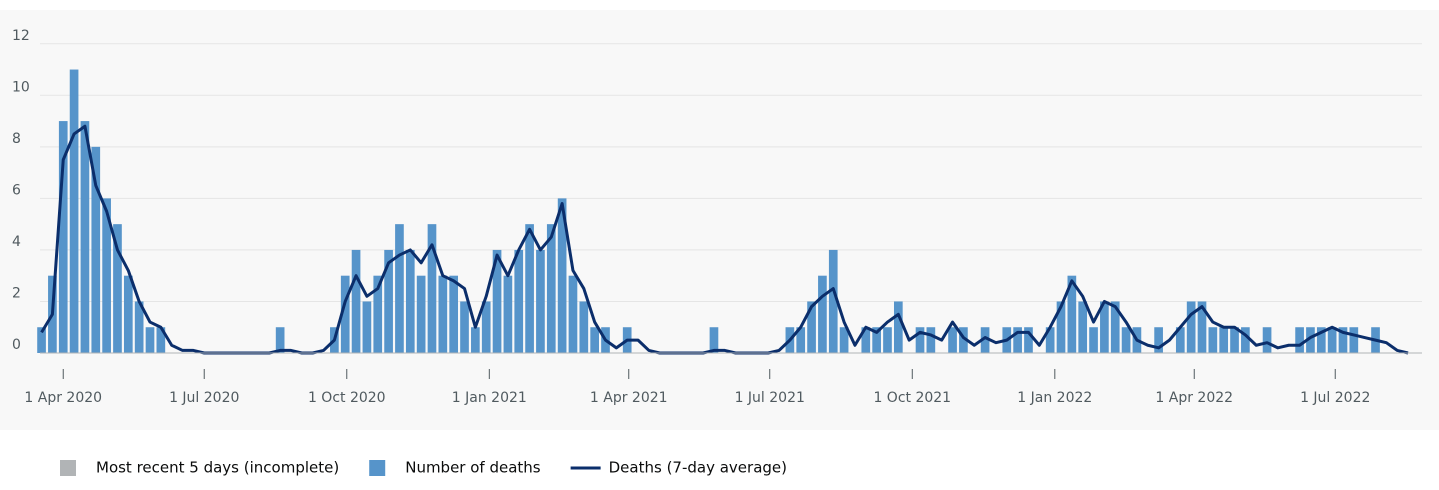 The height and width of the screenshot is (490, 1439). Describe the element at coordinates (1194, 398) in the screenshot. I see `x-tick-label: 1 Apr 2022` at that location.